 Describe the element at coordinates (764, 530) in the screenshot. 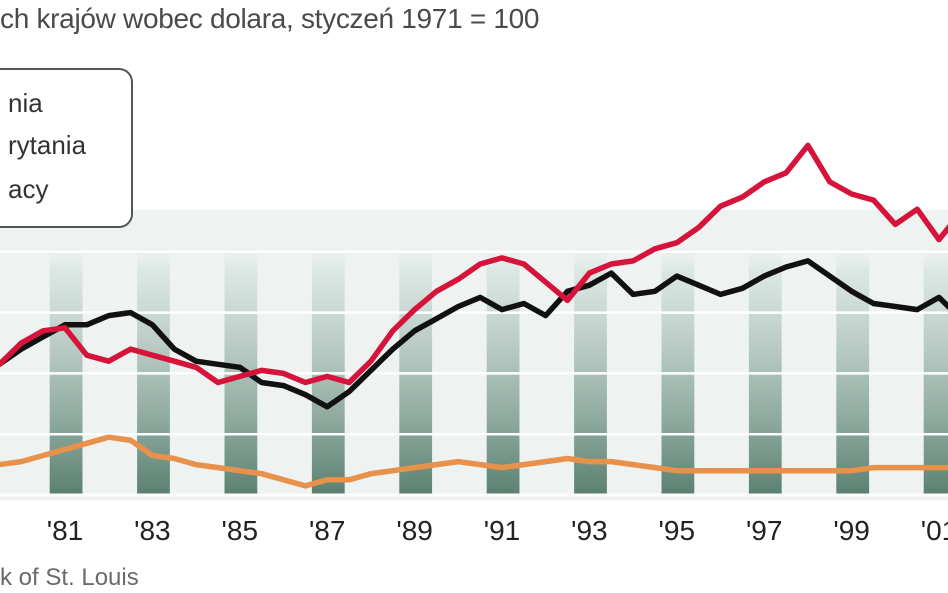

I see `x-tick-label-9: '97` at that location.